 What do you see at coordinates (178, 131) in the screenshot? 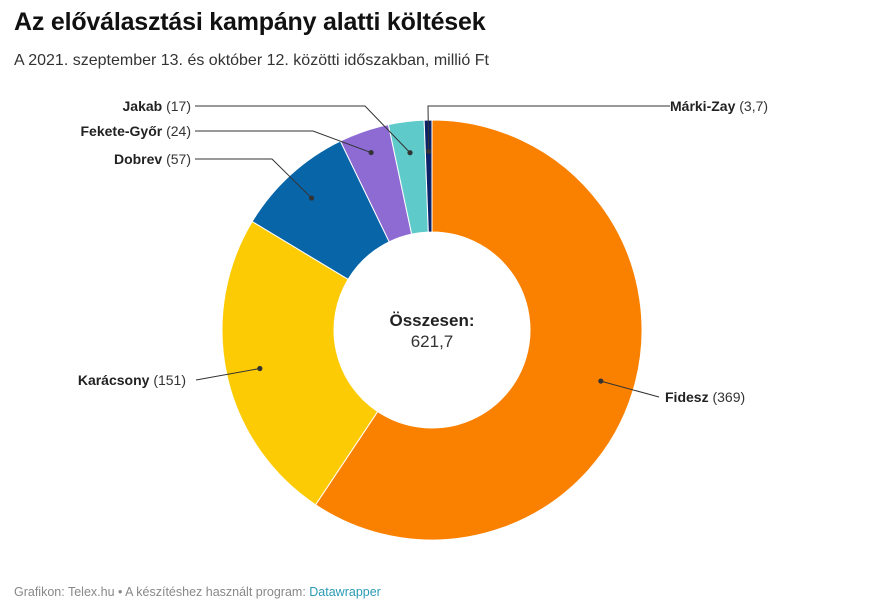
I see `slice-label-value: (24)` at bounding box center [178, 131].